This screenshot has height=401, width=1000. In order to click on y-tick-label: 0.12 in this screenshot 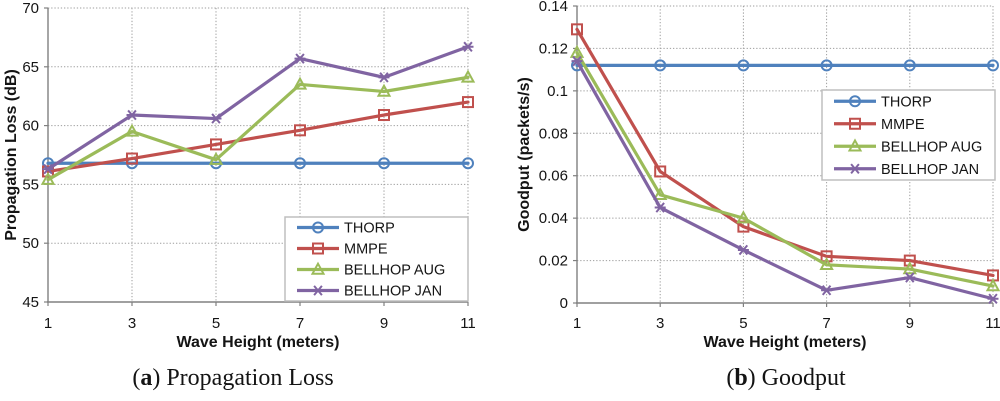, I will do `click(553, 48)`.